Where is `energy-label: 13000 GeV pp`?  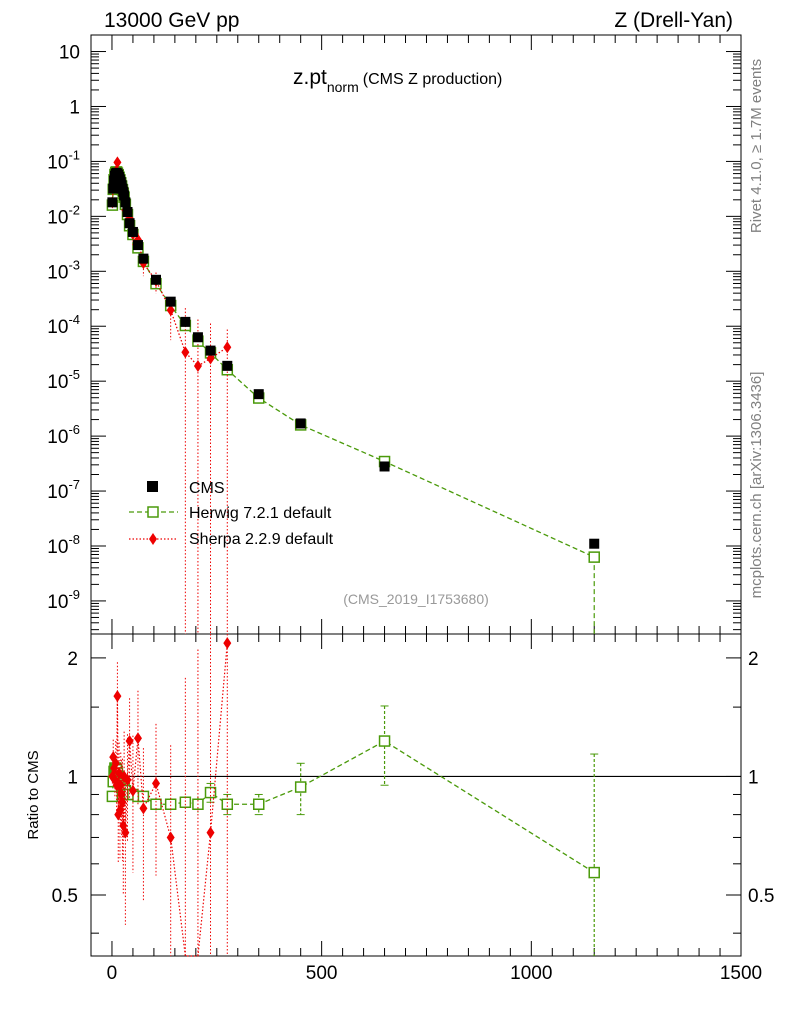 energy-label: 13000 GeV pp is located at coordinates (171, 20).